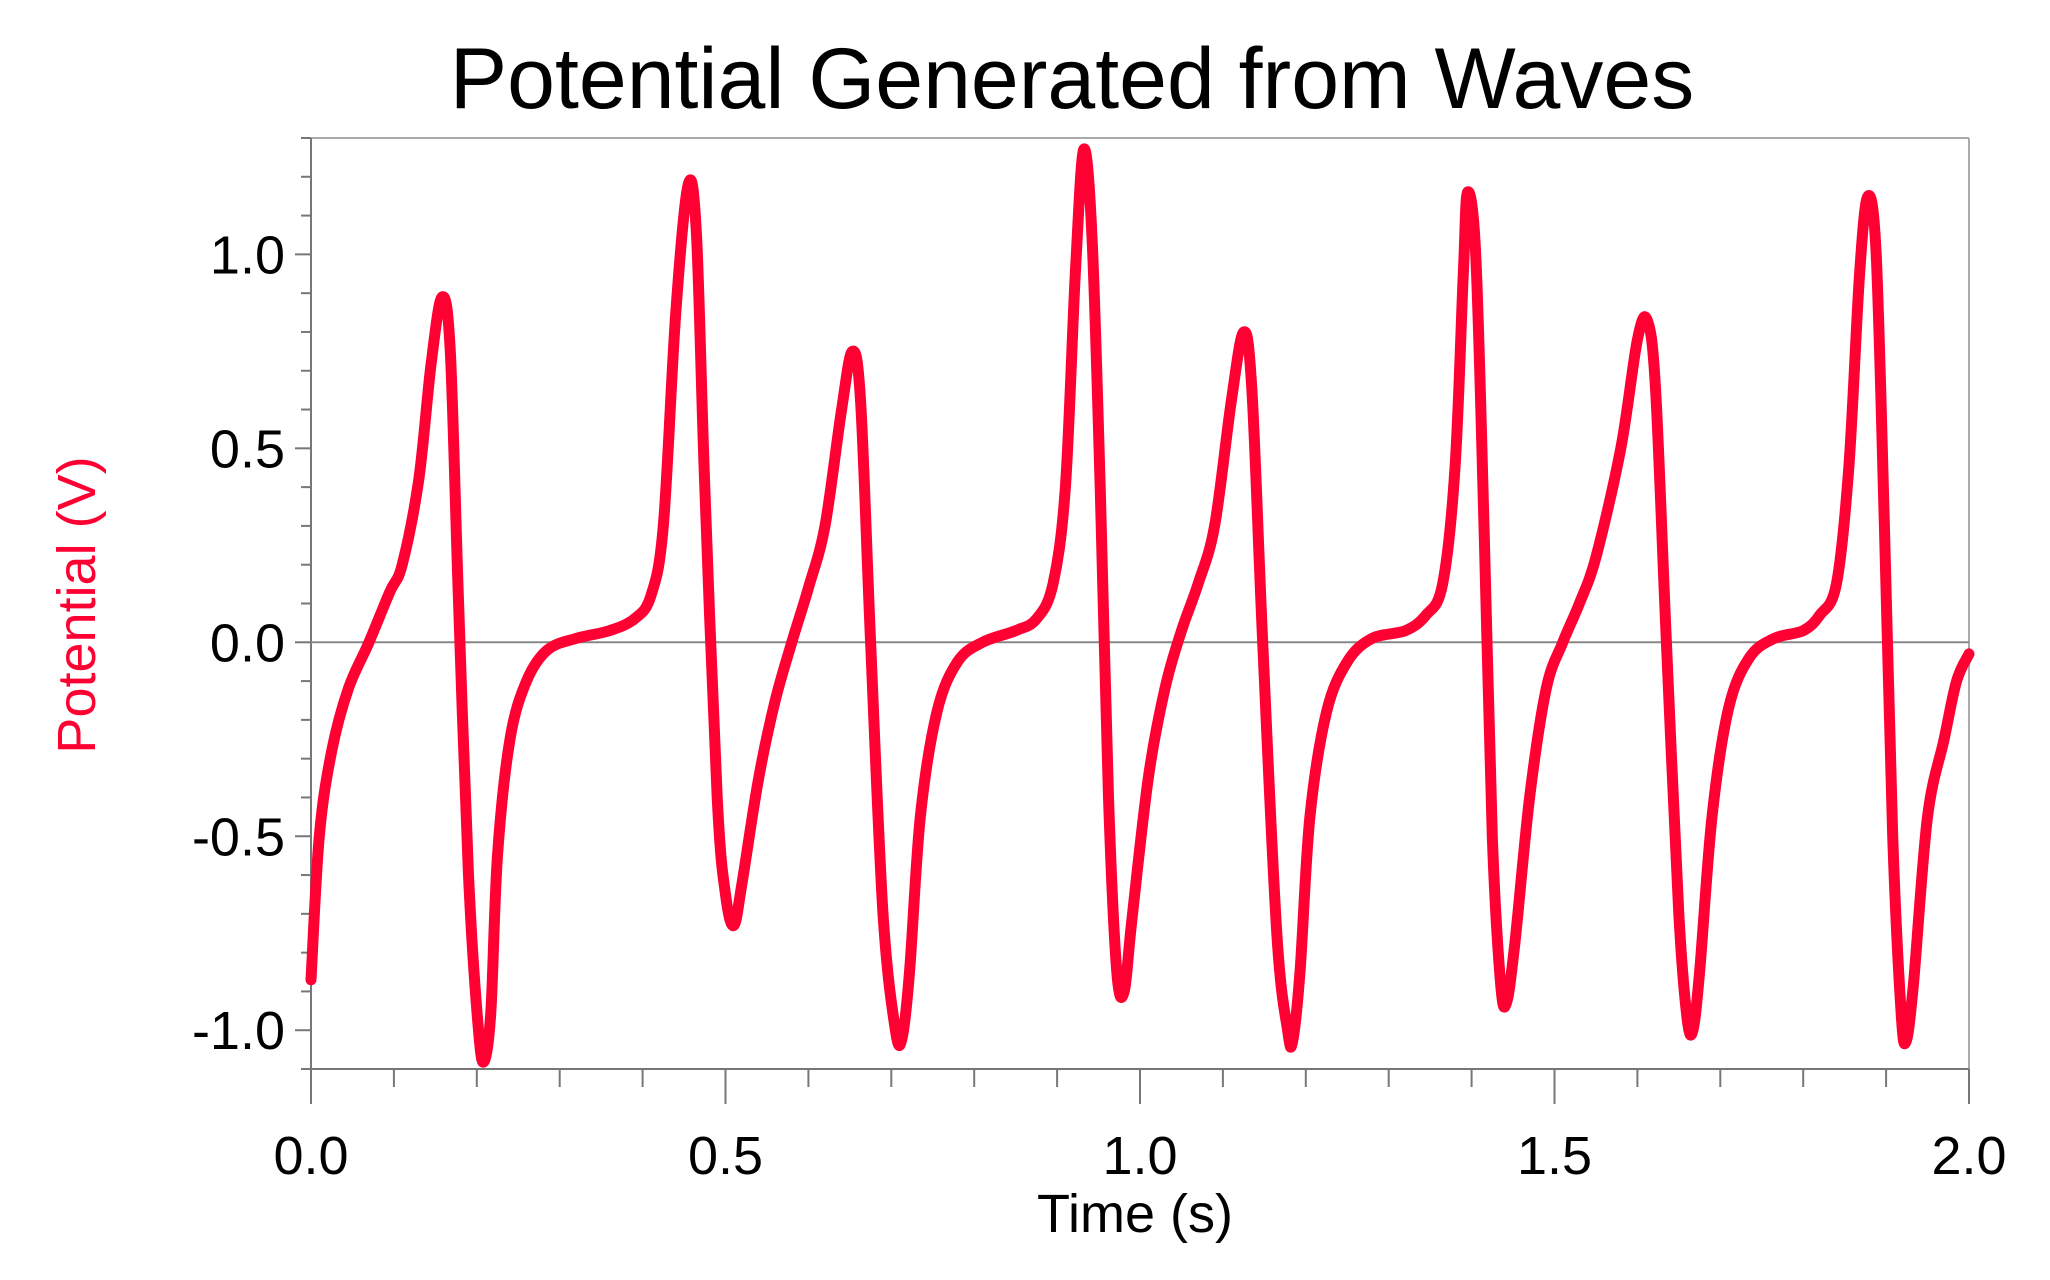 This screenshot has width=2050, height=1280. I want to click on y-tick-label: 1.0, so click(247, 255).